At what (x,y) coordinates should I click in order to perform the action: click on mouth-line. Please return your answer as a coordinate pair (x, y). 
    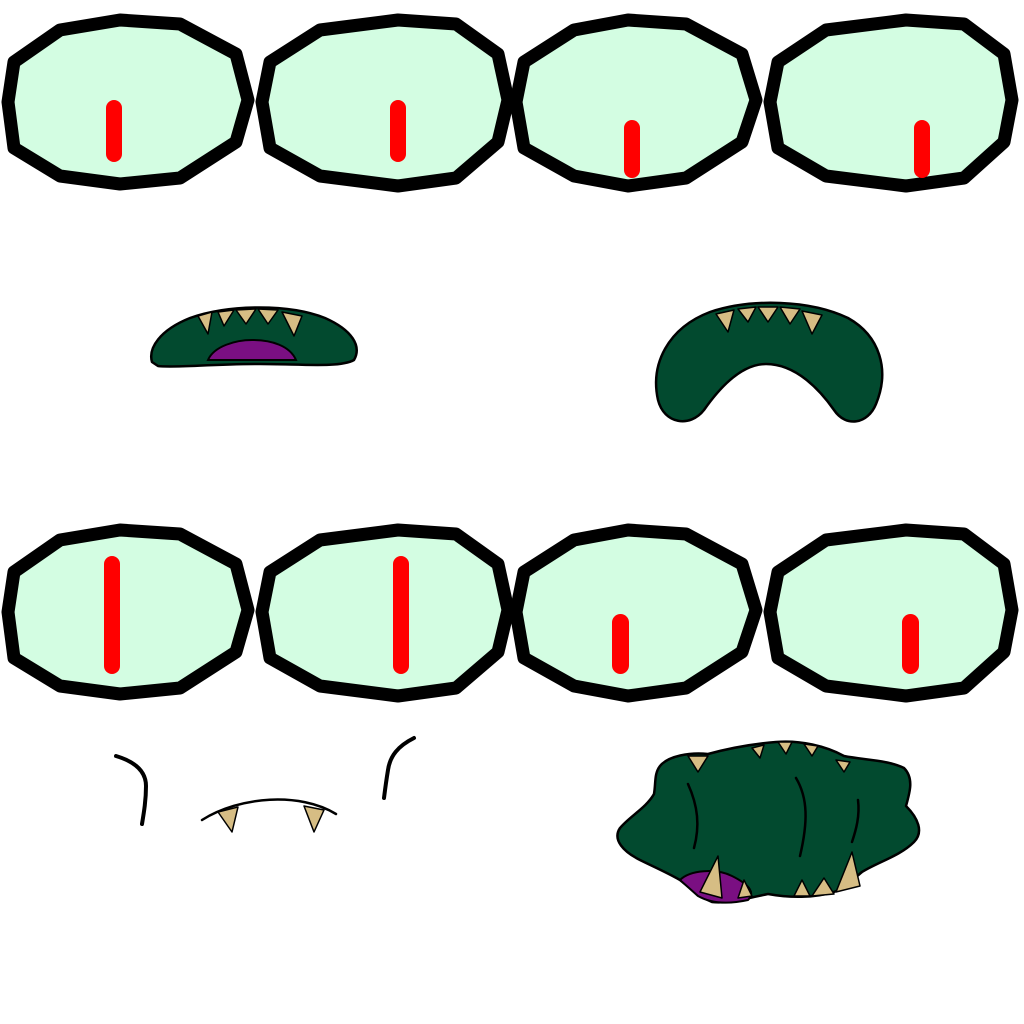
    Looking at the image, I should click on (269, 810).